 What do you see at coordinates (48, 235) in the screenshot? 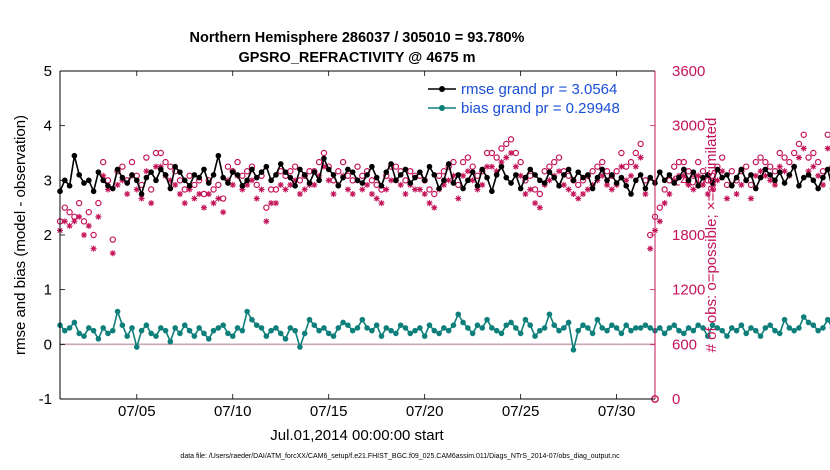
I see `left-tick-label: 2` at bounding box center [48, 235].